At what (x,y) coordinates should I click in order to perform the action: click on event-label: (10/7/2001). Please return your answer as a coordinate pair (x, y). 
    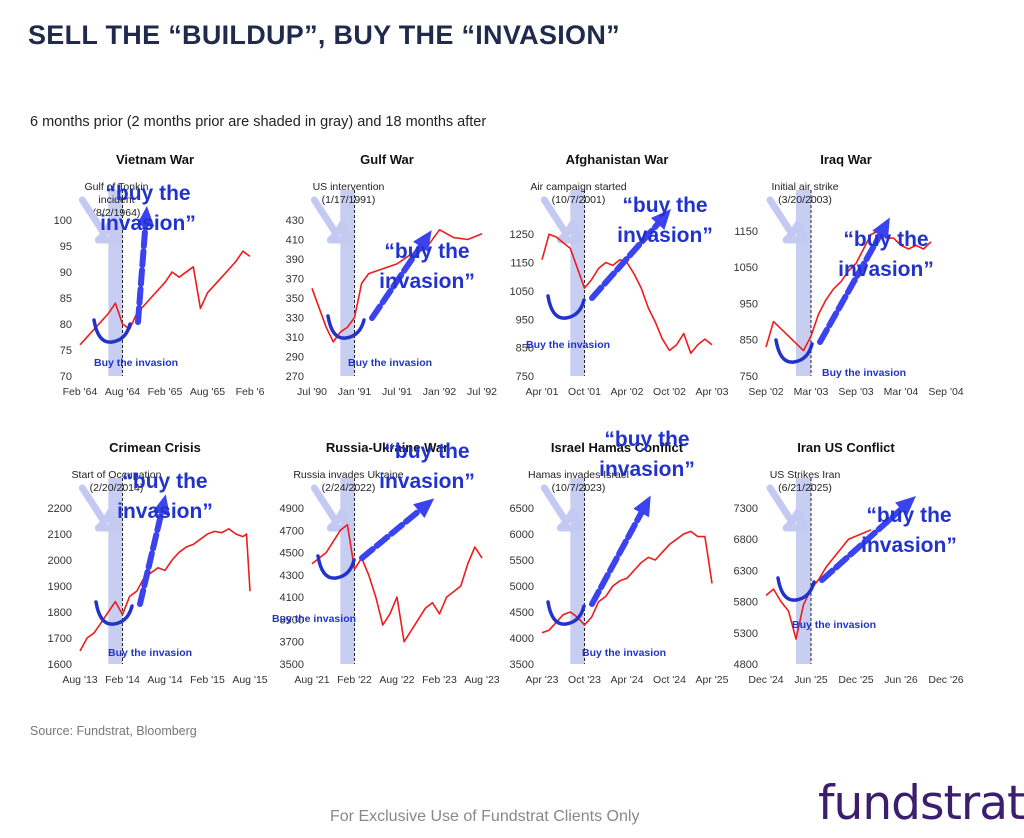
    Looking at the image, I should click on (579, 200).